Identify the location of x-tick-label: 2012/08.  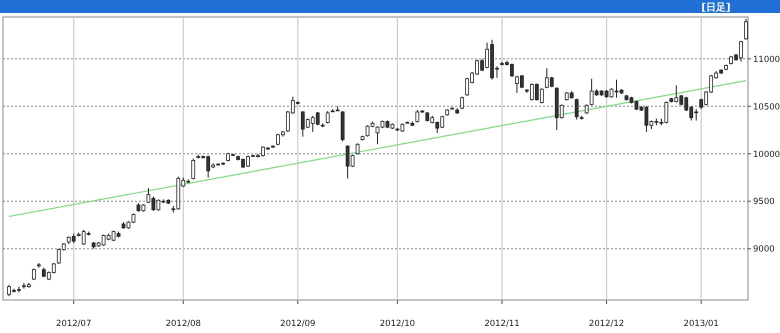
(183, 324).